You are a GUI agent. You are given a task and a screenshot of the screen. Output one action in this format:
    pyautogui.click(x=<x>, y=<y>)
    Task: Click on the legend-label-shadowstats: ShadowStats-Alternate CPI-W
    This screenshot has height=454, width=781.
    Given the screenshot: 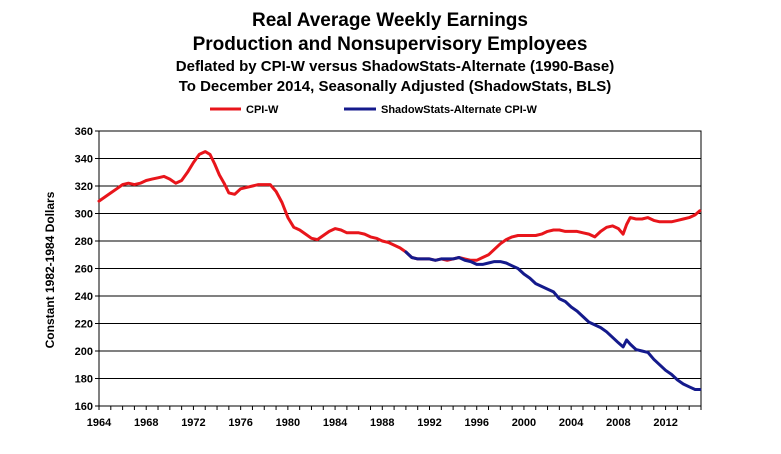 What is the action you would take?
    pyautogui.click(x=459, y=110)
    